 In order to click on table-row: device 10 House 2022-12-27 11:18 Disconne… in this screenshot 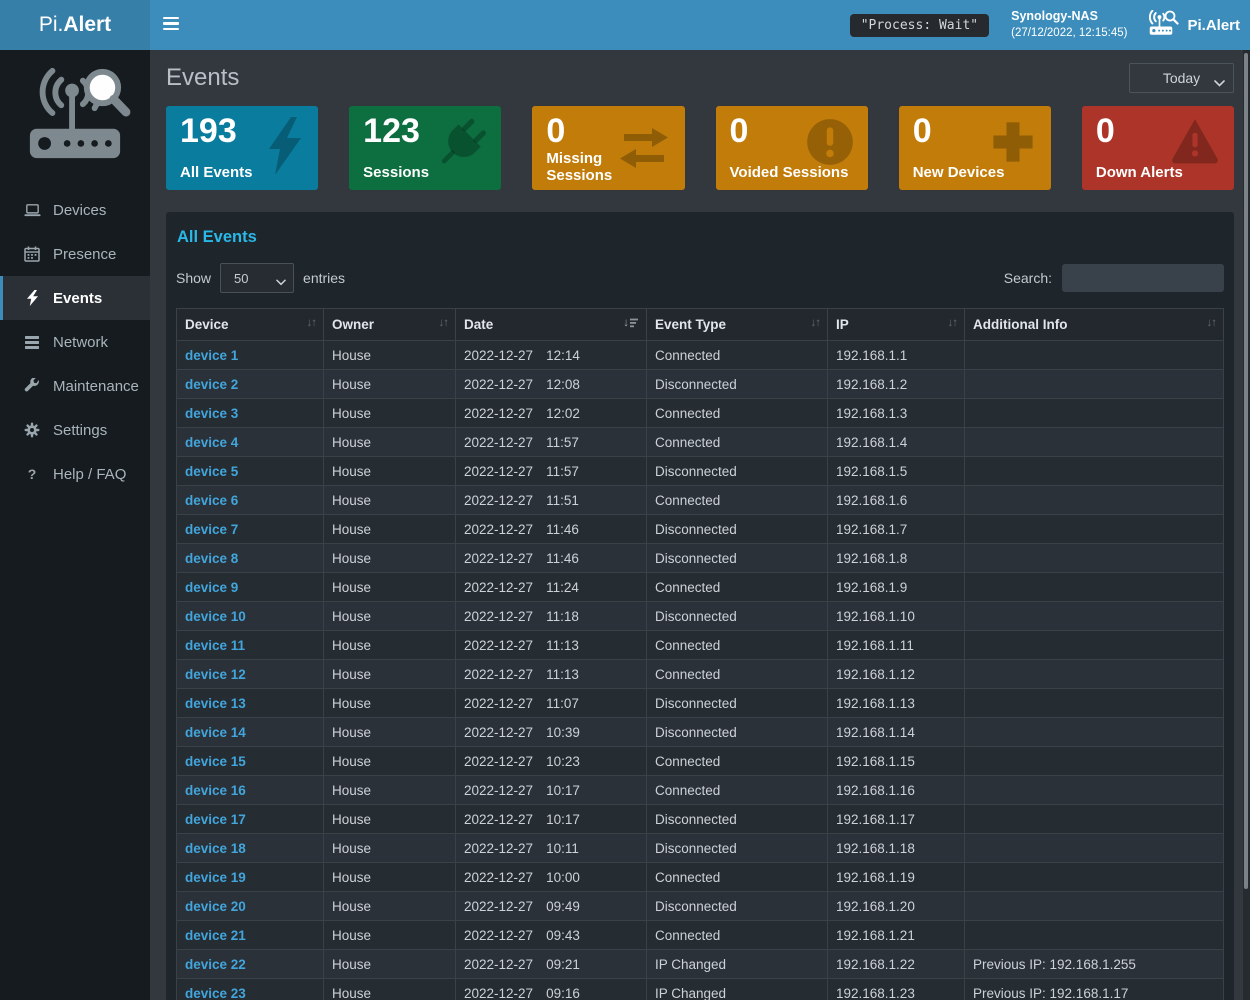, I will do `click(700, 616)`.